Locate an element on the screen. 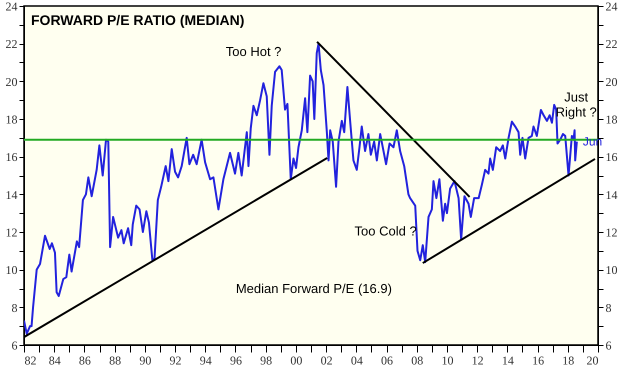 The image size is (624, 386). y2-tick-label: 22 is located at coordinates (612, 44).